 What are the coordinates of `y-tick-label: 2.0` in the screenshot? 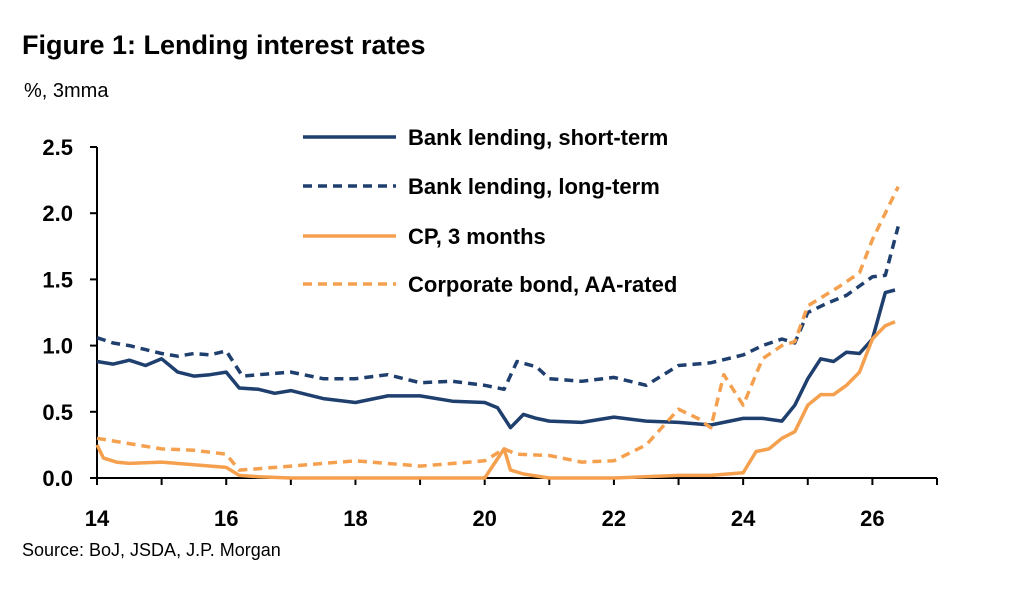 It's located at (57, 213).